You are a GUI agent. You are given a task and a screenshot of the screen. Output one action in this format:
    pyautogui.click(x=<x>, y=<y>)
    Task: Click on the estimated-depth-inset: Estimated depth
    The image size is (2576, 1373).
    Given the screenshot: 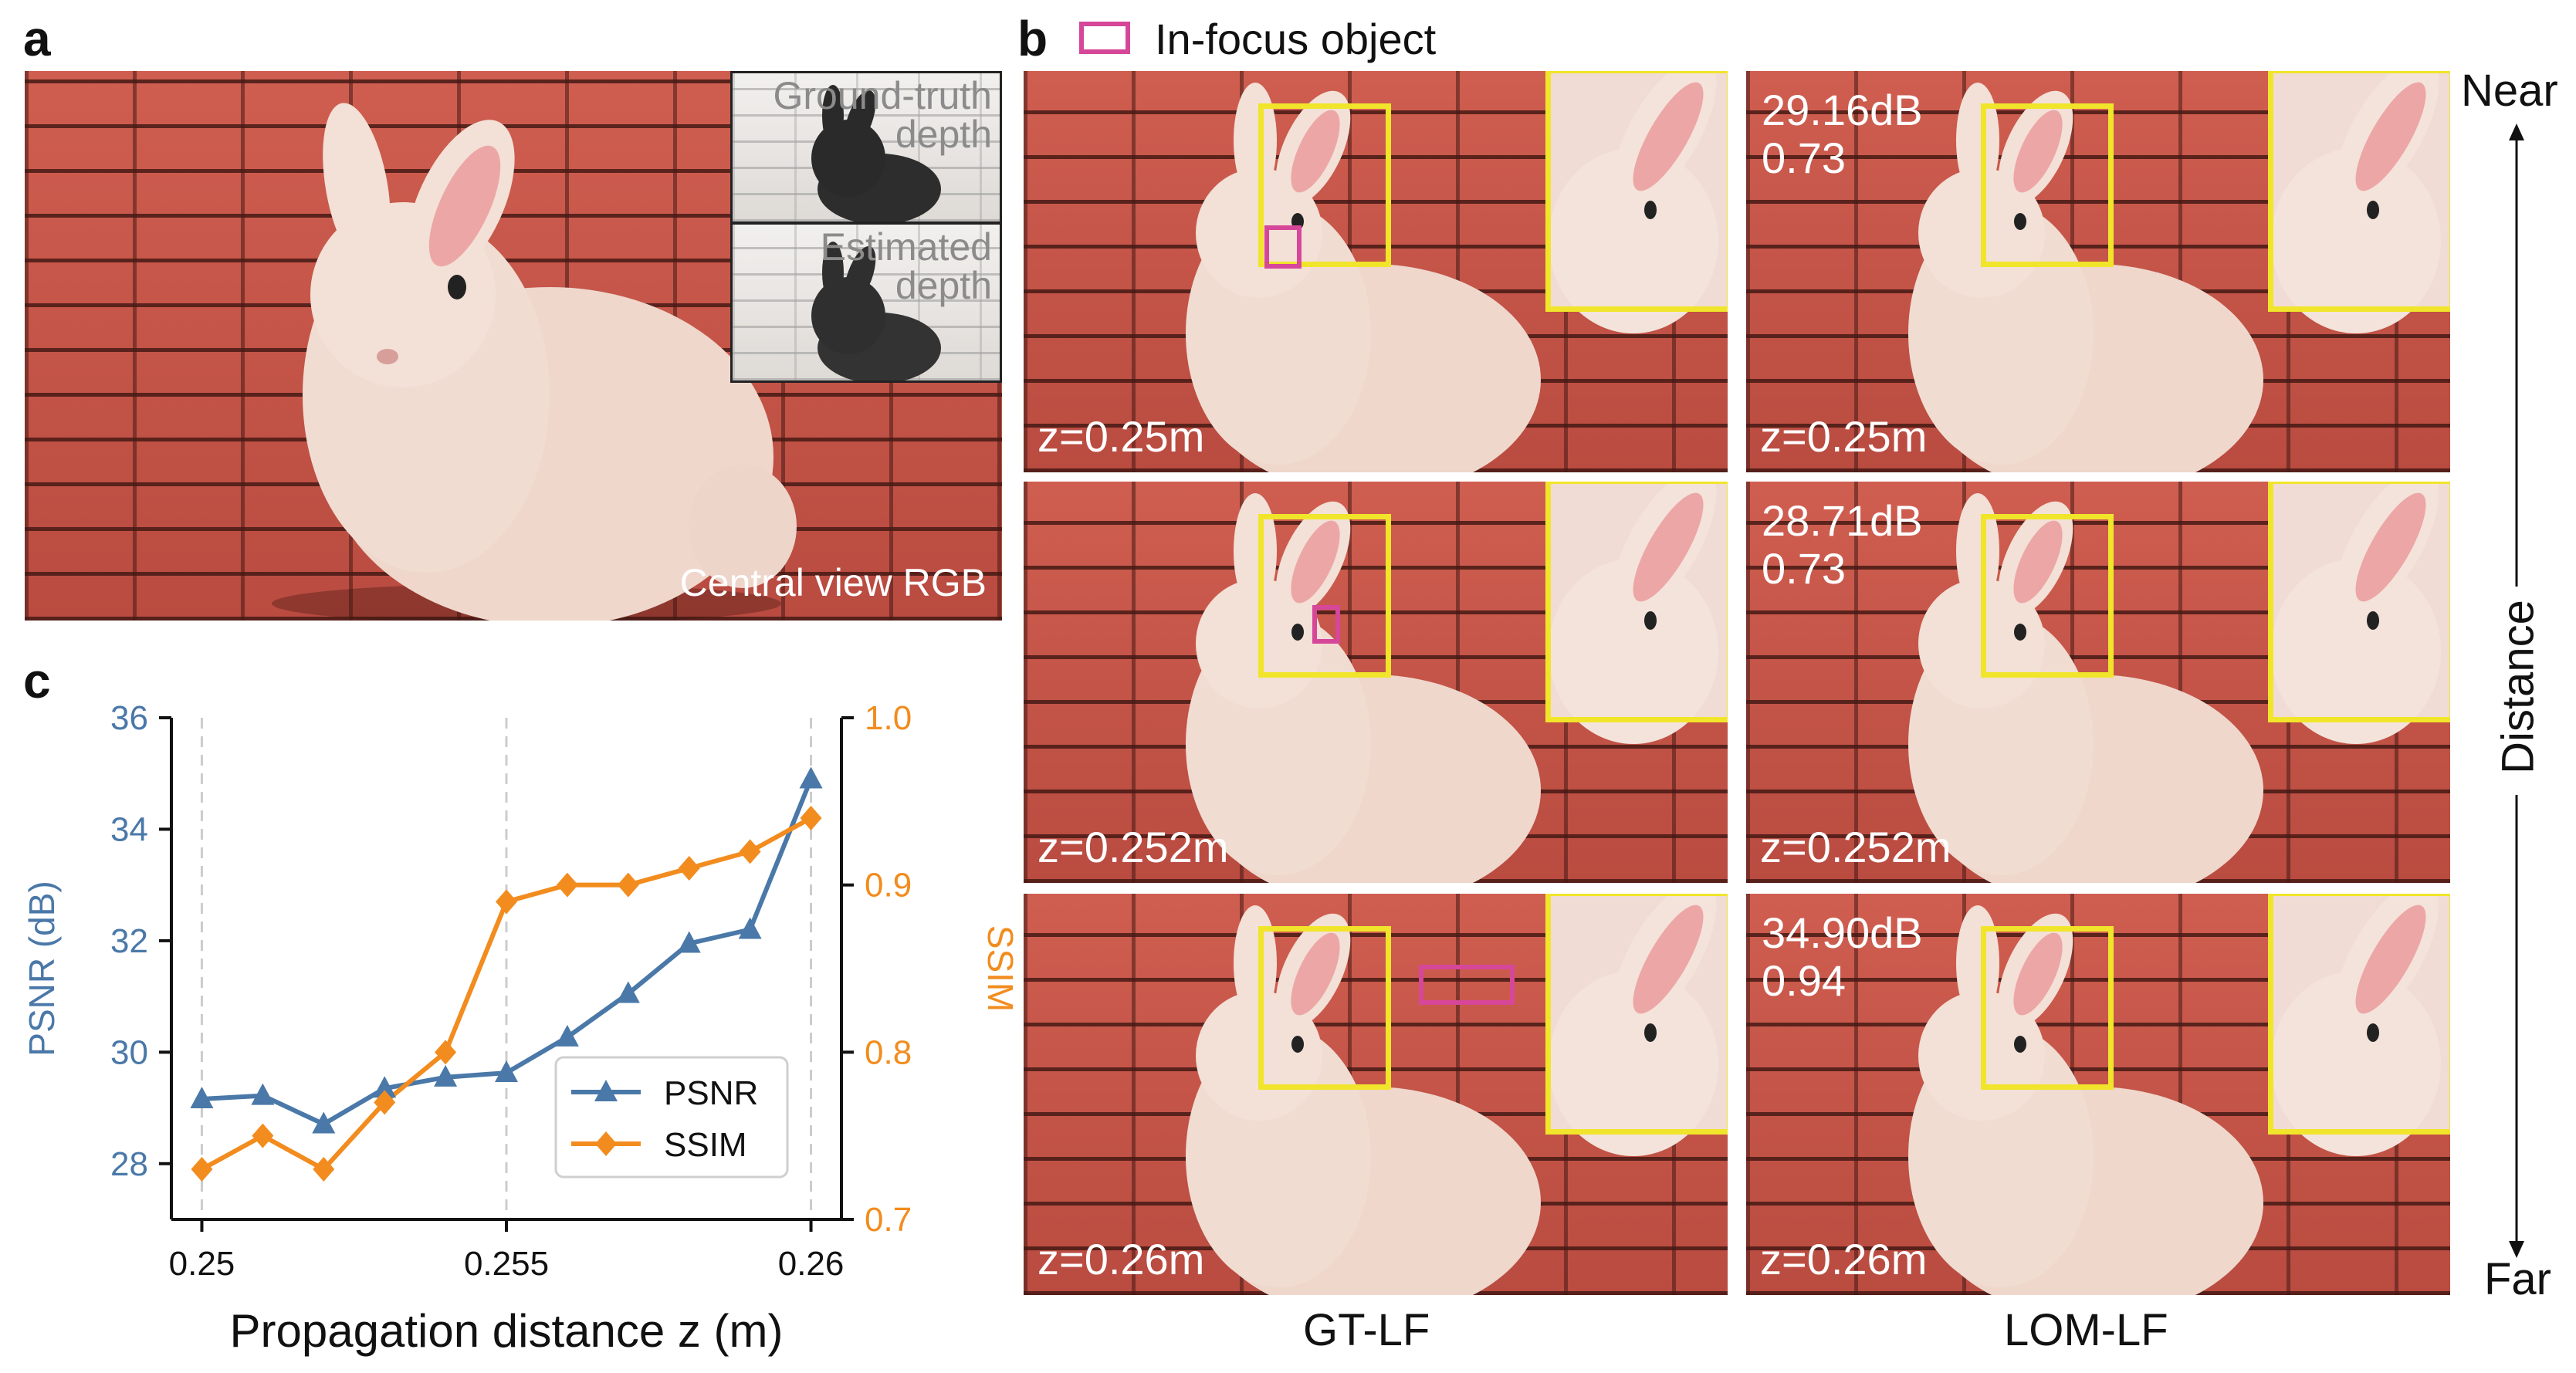 What is the action you would take?
    pyautogui.click(x=866, y=302)
    